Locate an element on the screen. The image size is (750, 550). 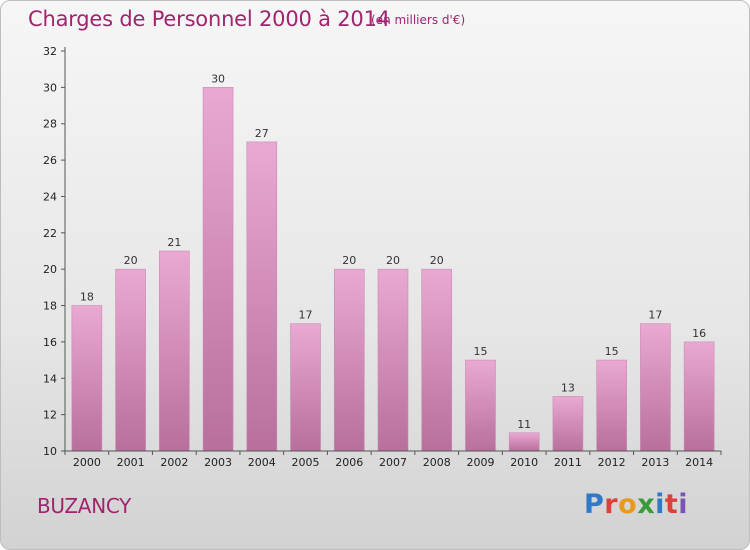
data-label-2005: 17 is located at coordinates (306, 315).